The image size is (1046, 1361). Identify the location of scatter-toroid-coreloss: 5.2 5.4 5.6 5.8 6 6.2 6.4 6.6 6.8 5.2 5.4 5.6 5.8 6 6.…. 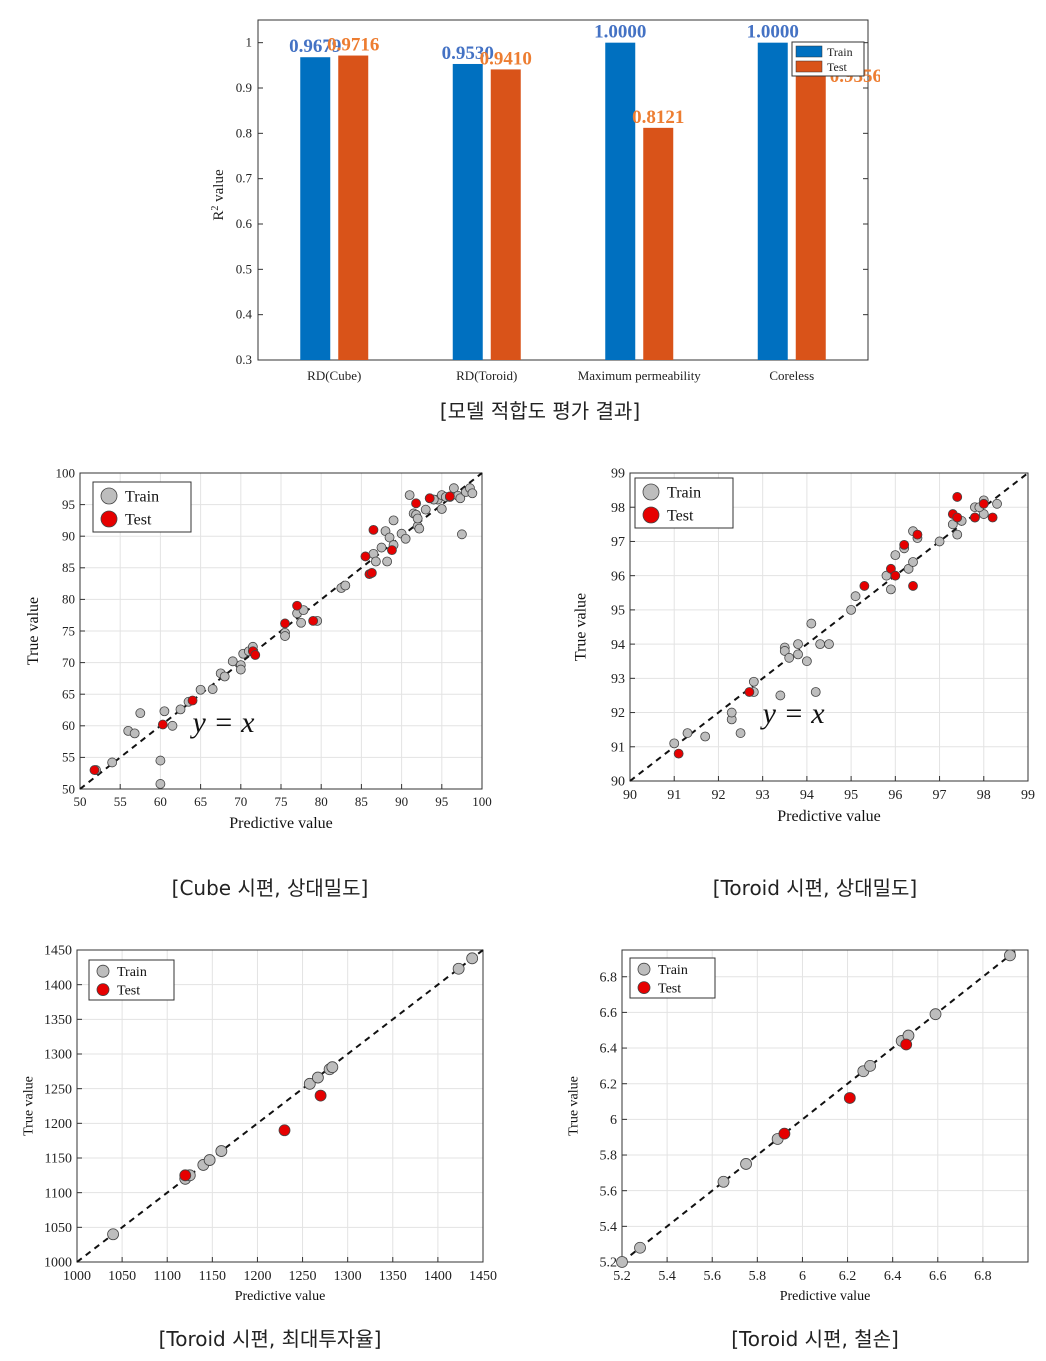
(798, 1126).